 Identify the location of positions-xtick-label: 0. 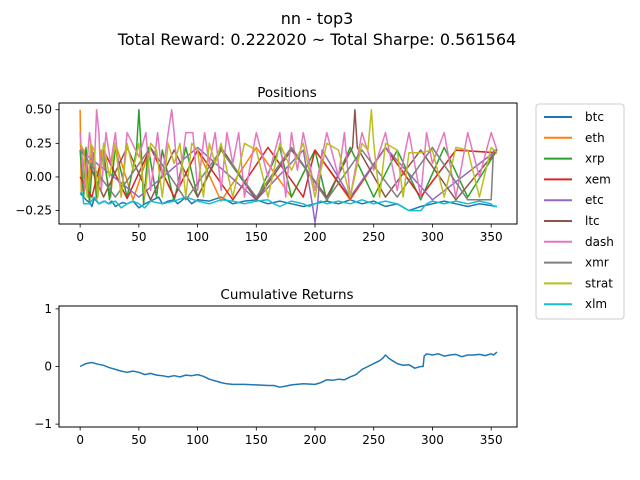
(80, 237).